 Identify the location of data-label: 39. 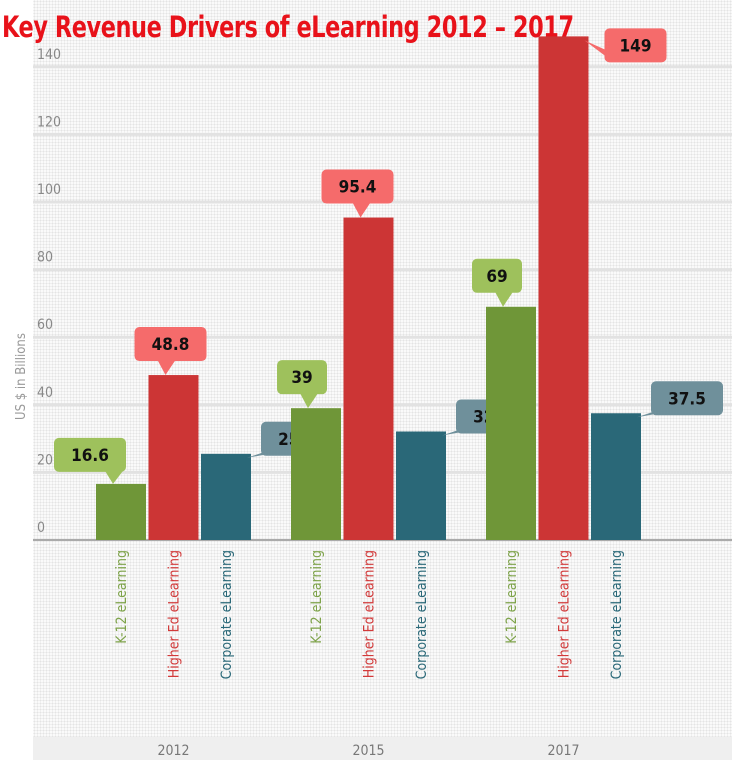
(301, 378).